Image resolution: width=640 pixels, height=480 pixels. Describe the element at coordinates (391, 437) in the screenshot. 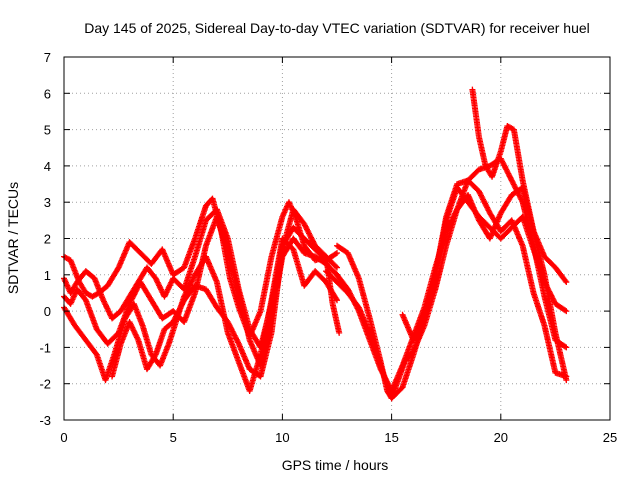

I see `x-tick-label-3: 15` at that location.